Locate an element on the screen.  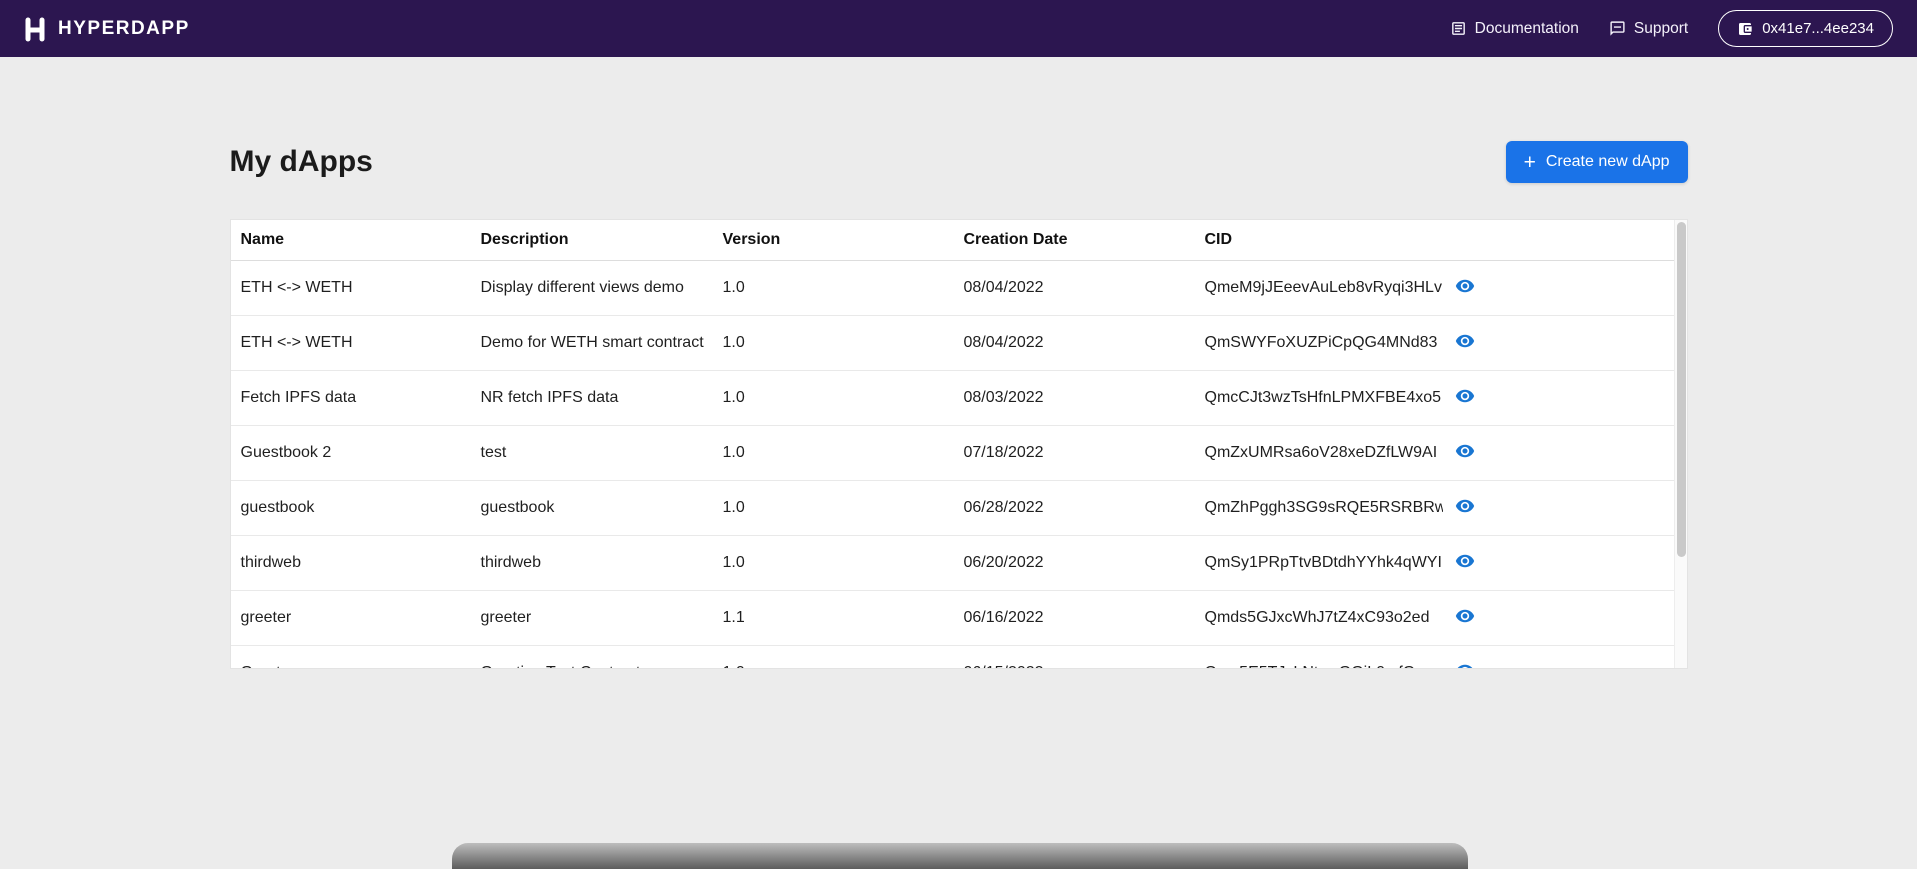
page-title: My dApps is located at coordinates (301, 161).